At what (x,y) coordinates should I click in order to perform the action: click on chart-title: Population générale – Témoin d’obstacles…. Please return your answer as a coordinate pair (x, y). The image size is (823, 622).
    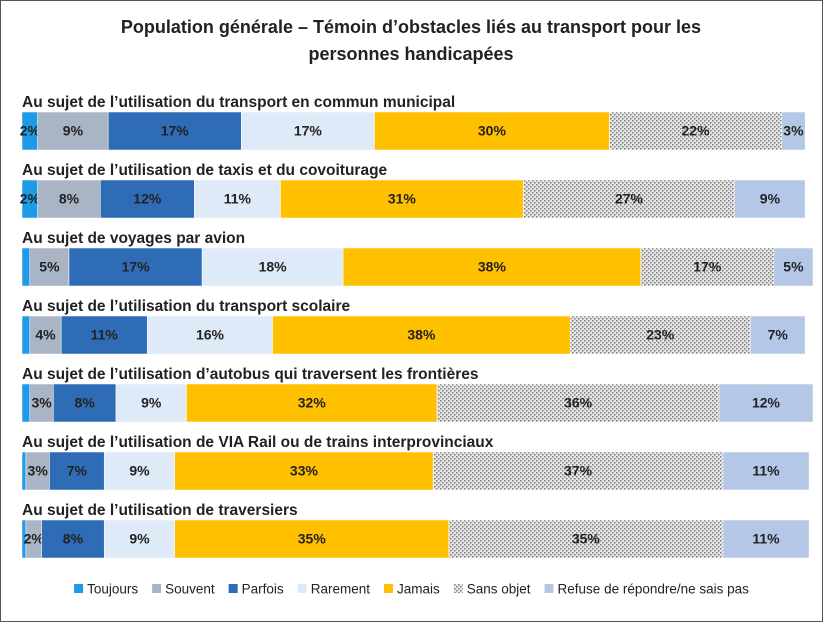
    Looking at the image, I should click on (411, 40).